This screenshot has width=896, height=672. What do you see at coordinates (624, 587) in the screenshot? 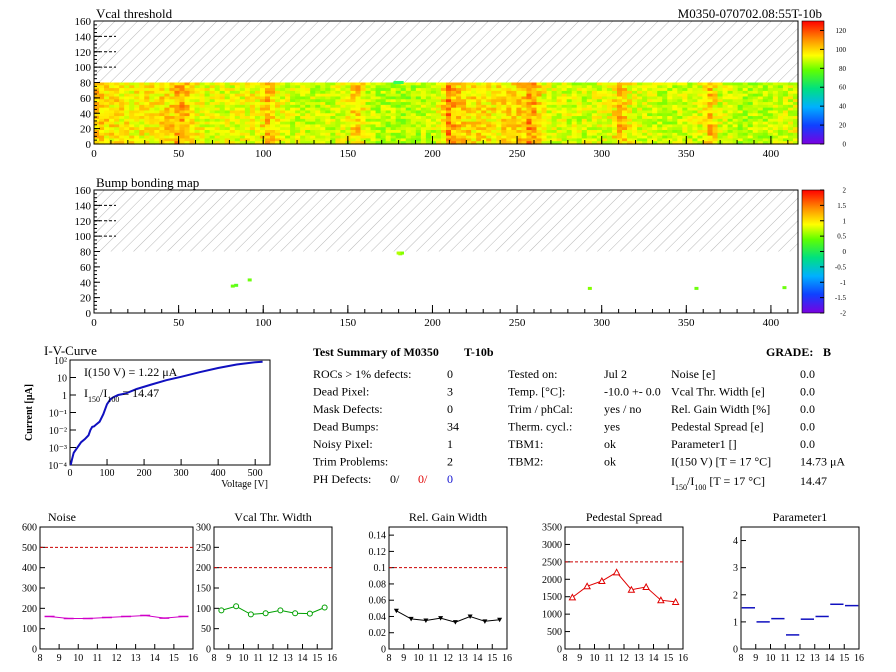
I see `series-line` at bounding box center [624, 587].